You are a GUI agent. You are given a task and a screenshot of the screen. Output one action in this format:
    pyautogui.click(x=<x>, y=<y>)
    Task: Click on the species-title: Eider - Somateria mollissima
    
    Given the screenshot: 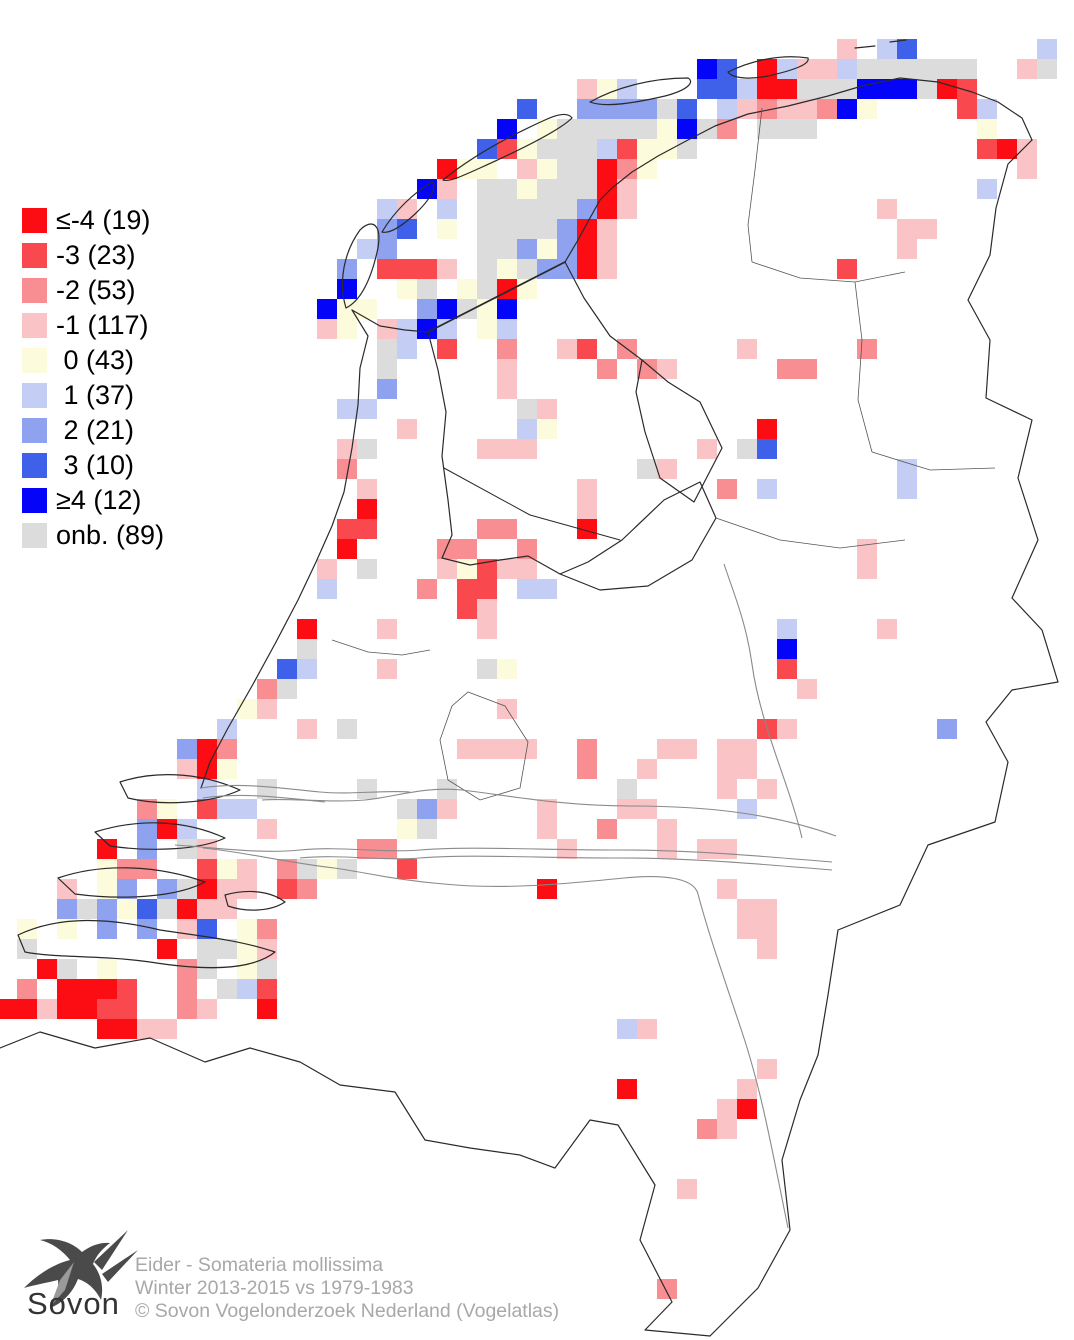 What is the action you would take?
    pyautogui.click(x=259, y=1265)
    